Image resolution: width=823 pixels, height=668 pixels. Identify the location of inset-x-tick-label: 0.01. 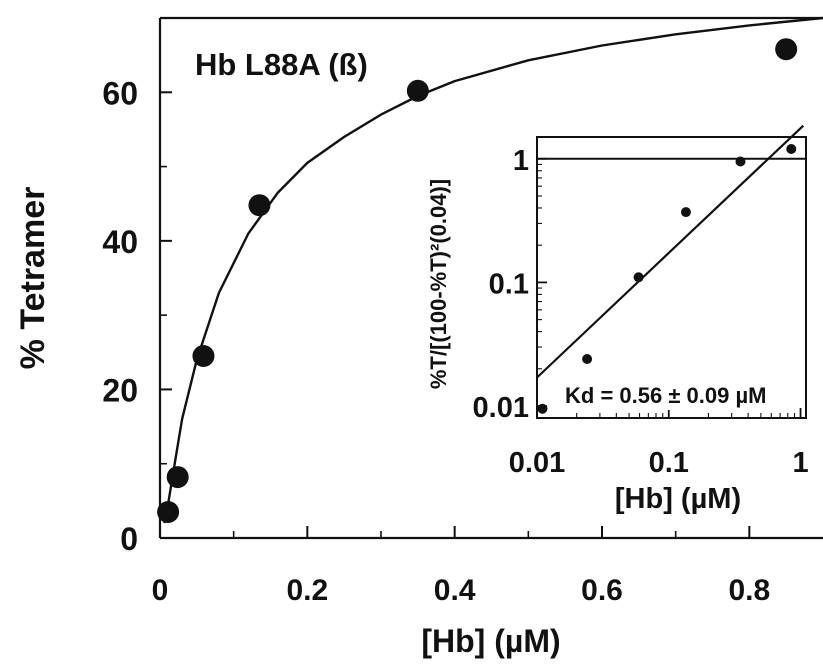
(537, 463).